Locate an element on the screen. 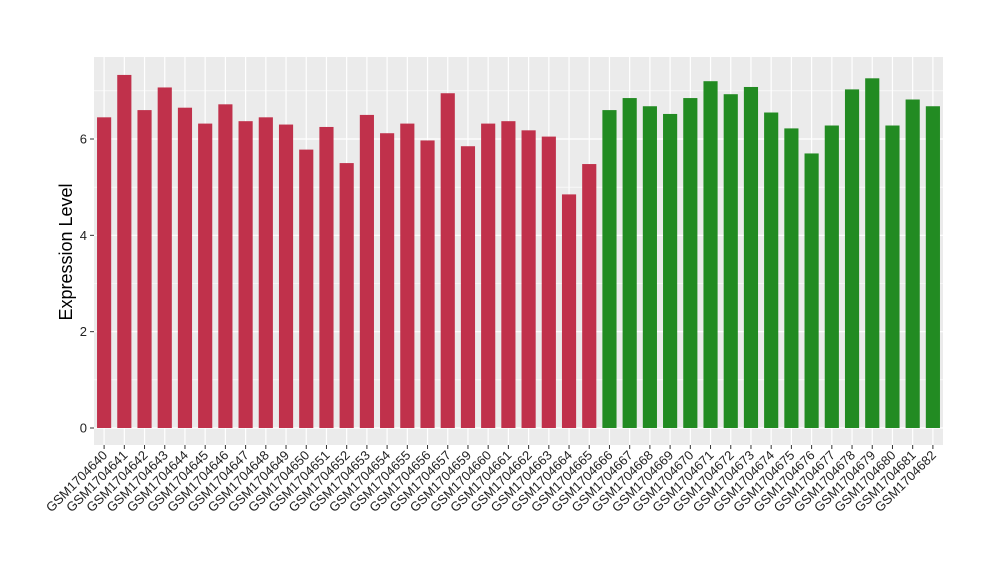  y-axis: 0 2 4 6 is located at coordinates (87, 284).